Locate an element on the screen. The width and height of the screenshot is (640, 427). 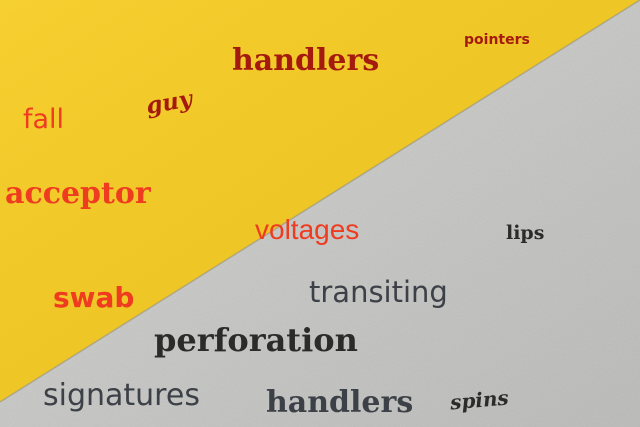
word-voltages: voltages is located at coordinates (307, 229).